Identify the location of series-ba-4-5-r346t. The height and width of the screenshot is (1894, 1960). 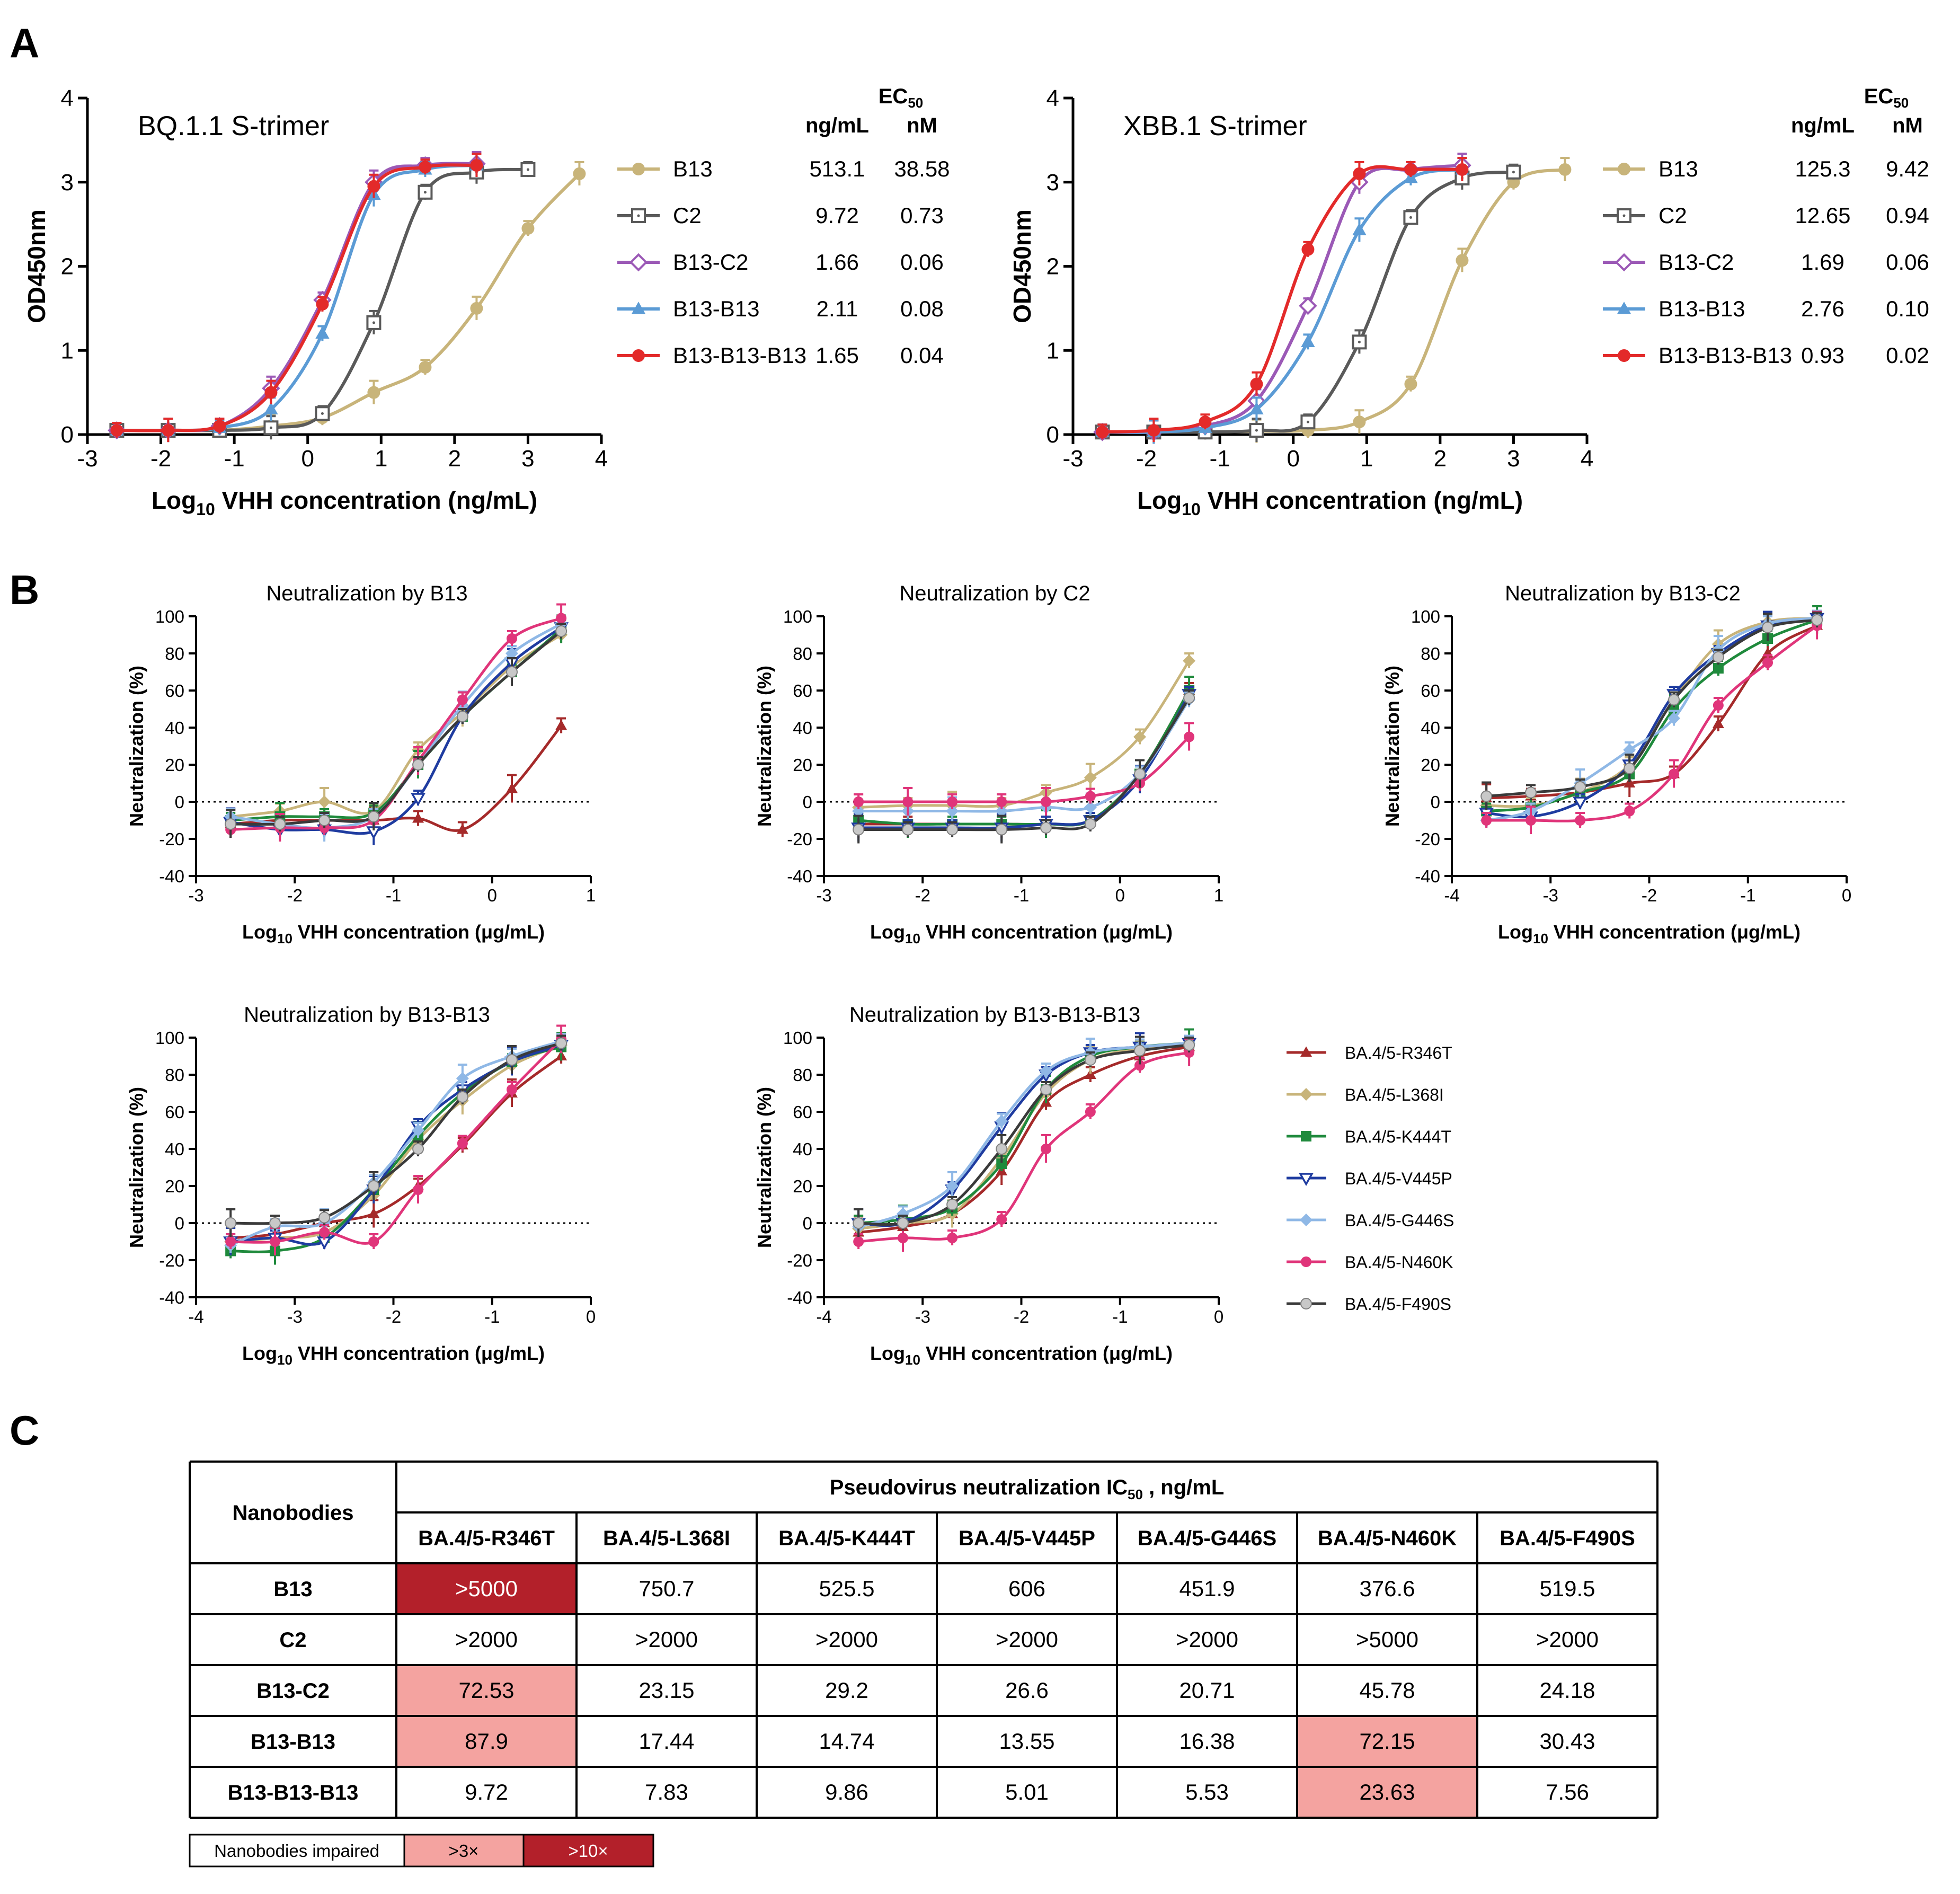
(1651, 714).